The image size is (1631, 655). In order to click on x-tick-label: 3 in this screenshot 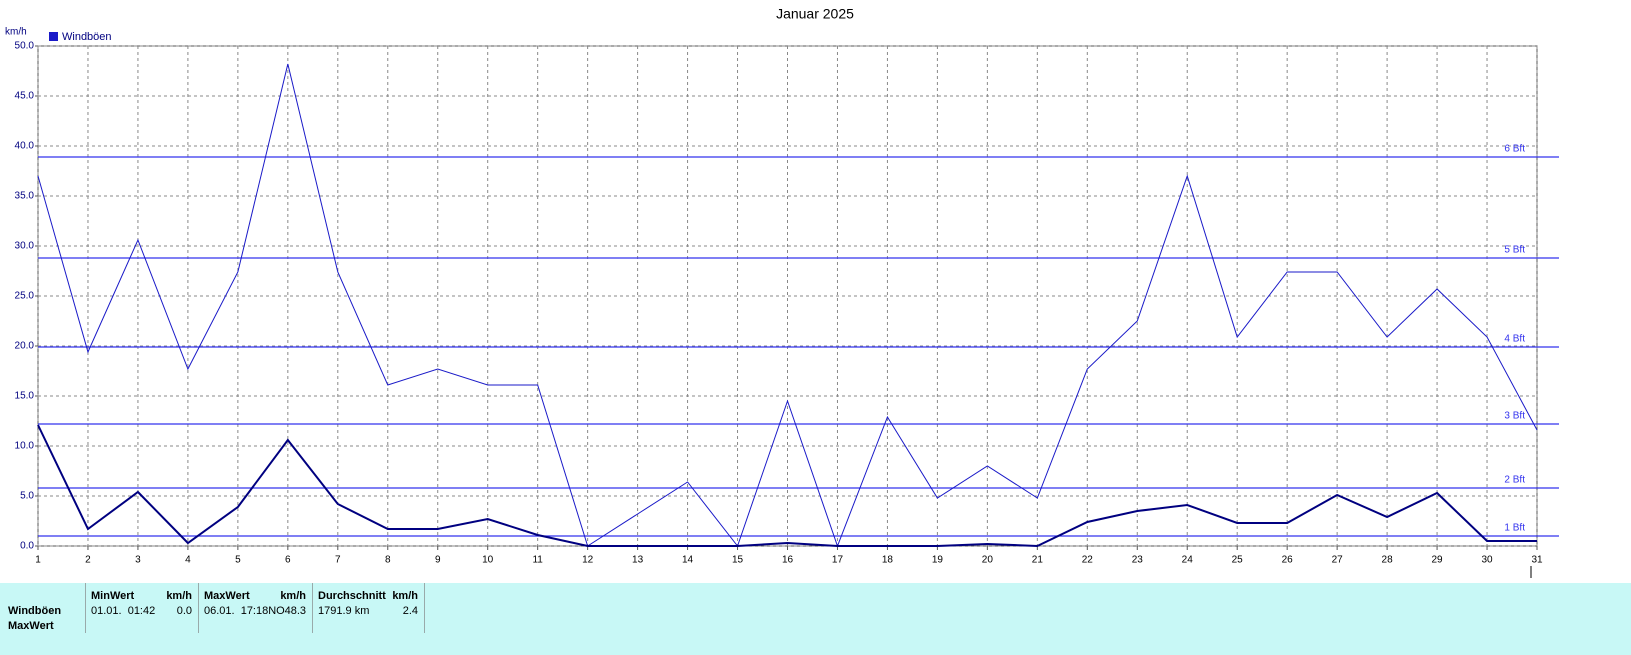, I will do `click(138, 560)`.